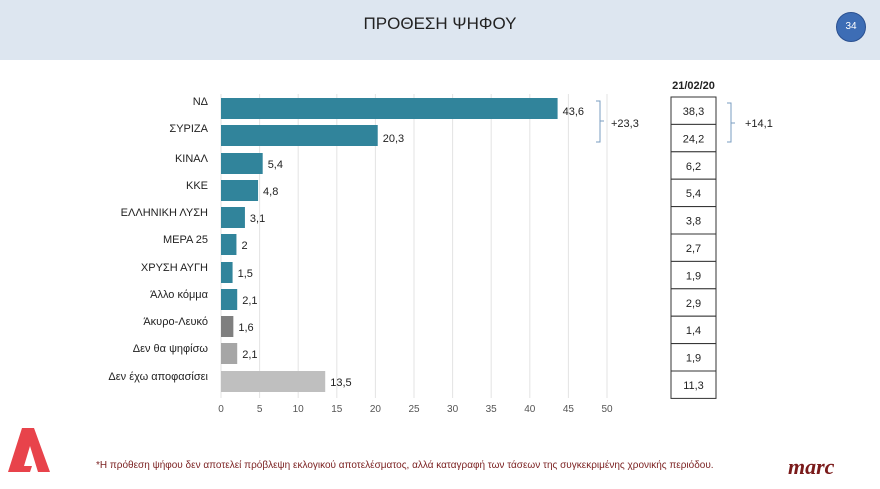 Image resolution: width=880 pixels, height=489 pixels. I want to click on page-number-badge: 34, so click(851, 27).